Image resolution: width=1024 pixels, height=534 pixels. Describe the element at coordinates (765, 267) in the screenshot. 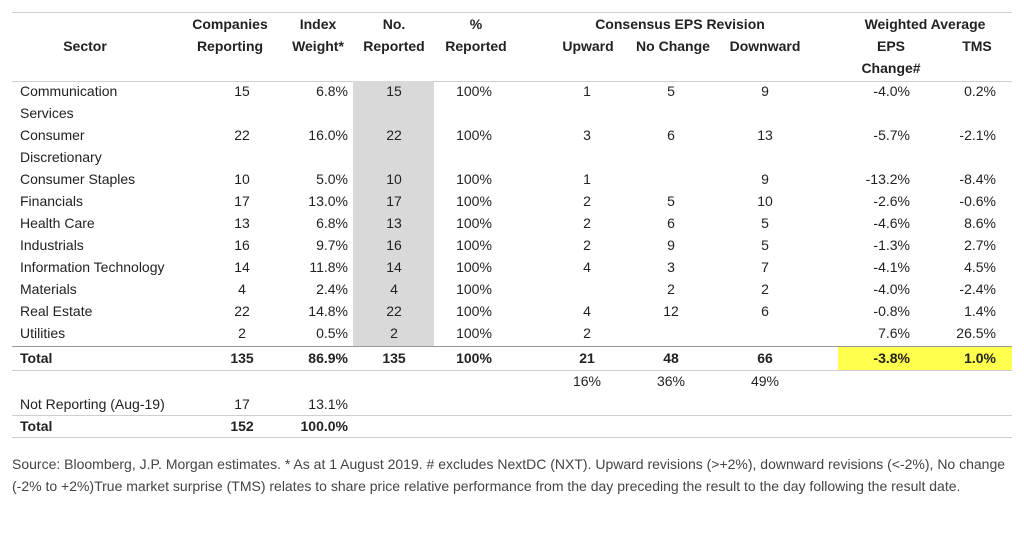

I see `cell-downward: 7` at that location.